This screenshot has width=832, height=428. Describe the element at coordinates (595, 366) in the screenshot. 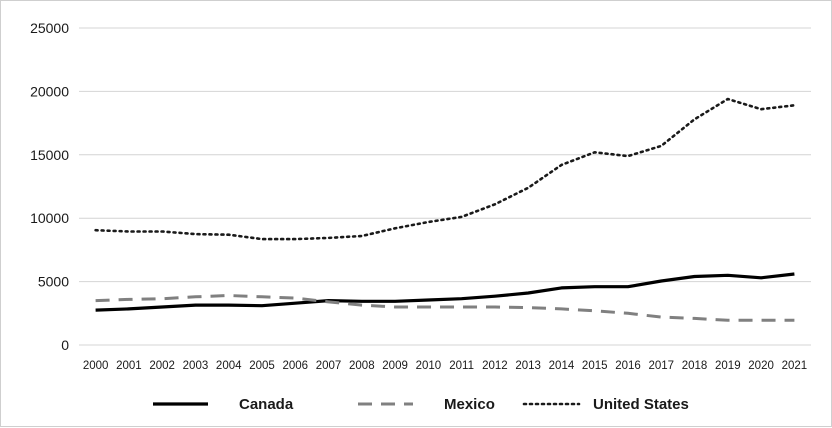

I see `x-tick-label: 2015` at that location.